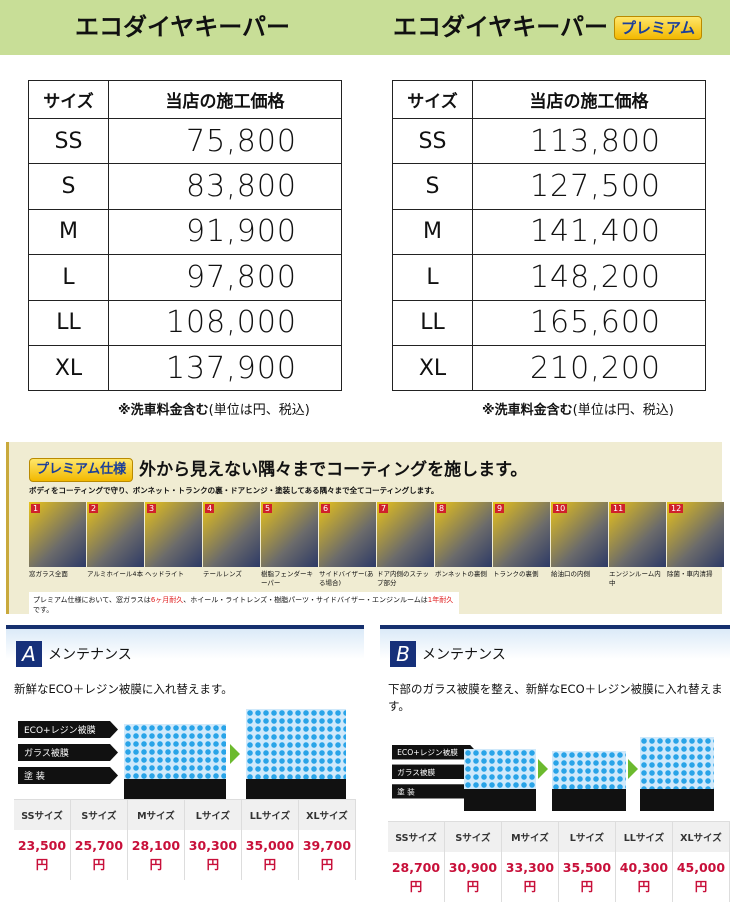 This screenshot has width=730, height=902. I want to click on price-cell: 91,900, so click(225, 232).